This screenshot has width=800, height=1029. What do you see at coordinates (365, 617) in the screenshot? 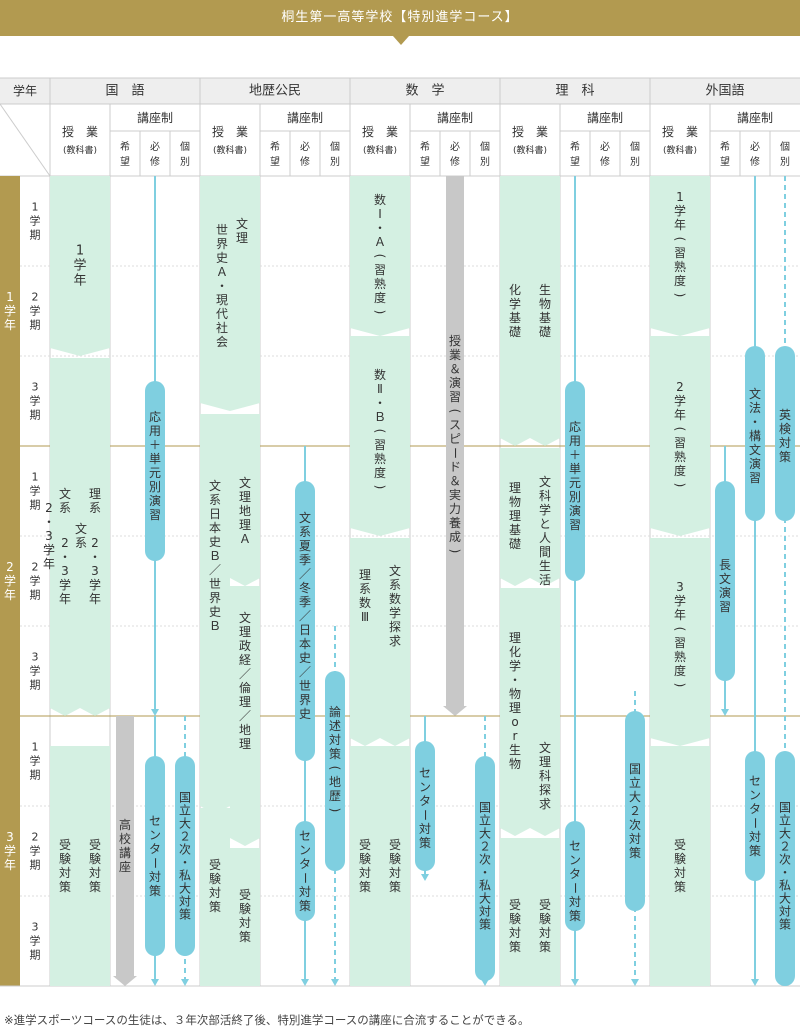
I see `svg-text: Ⅲ` at bounding box center [365, 617].